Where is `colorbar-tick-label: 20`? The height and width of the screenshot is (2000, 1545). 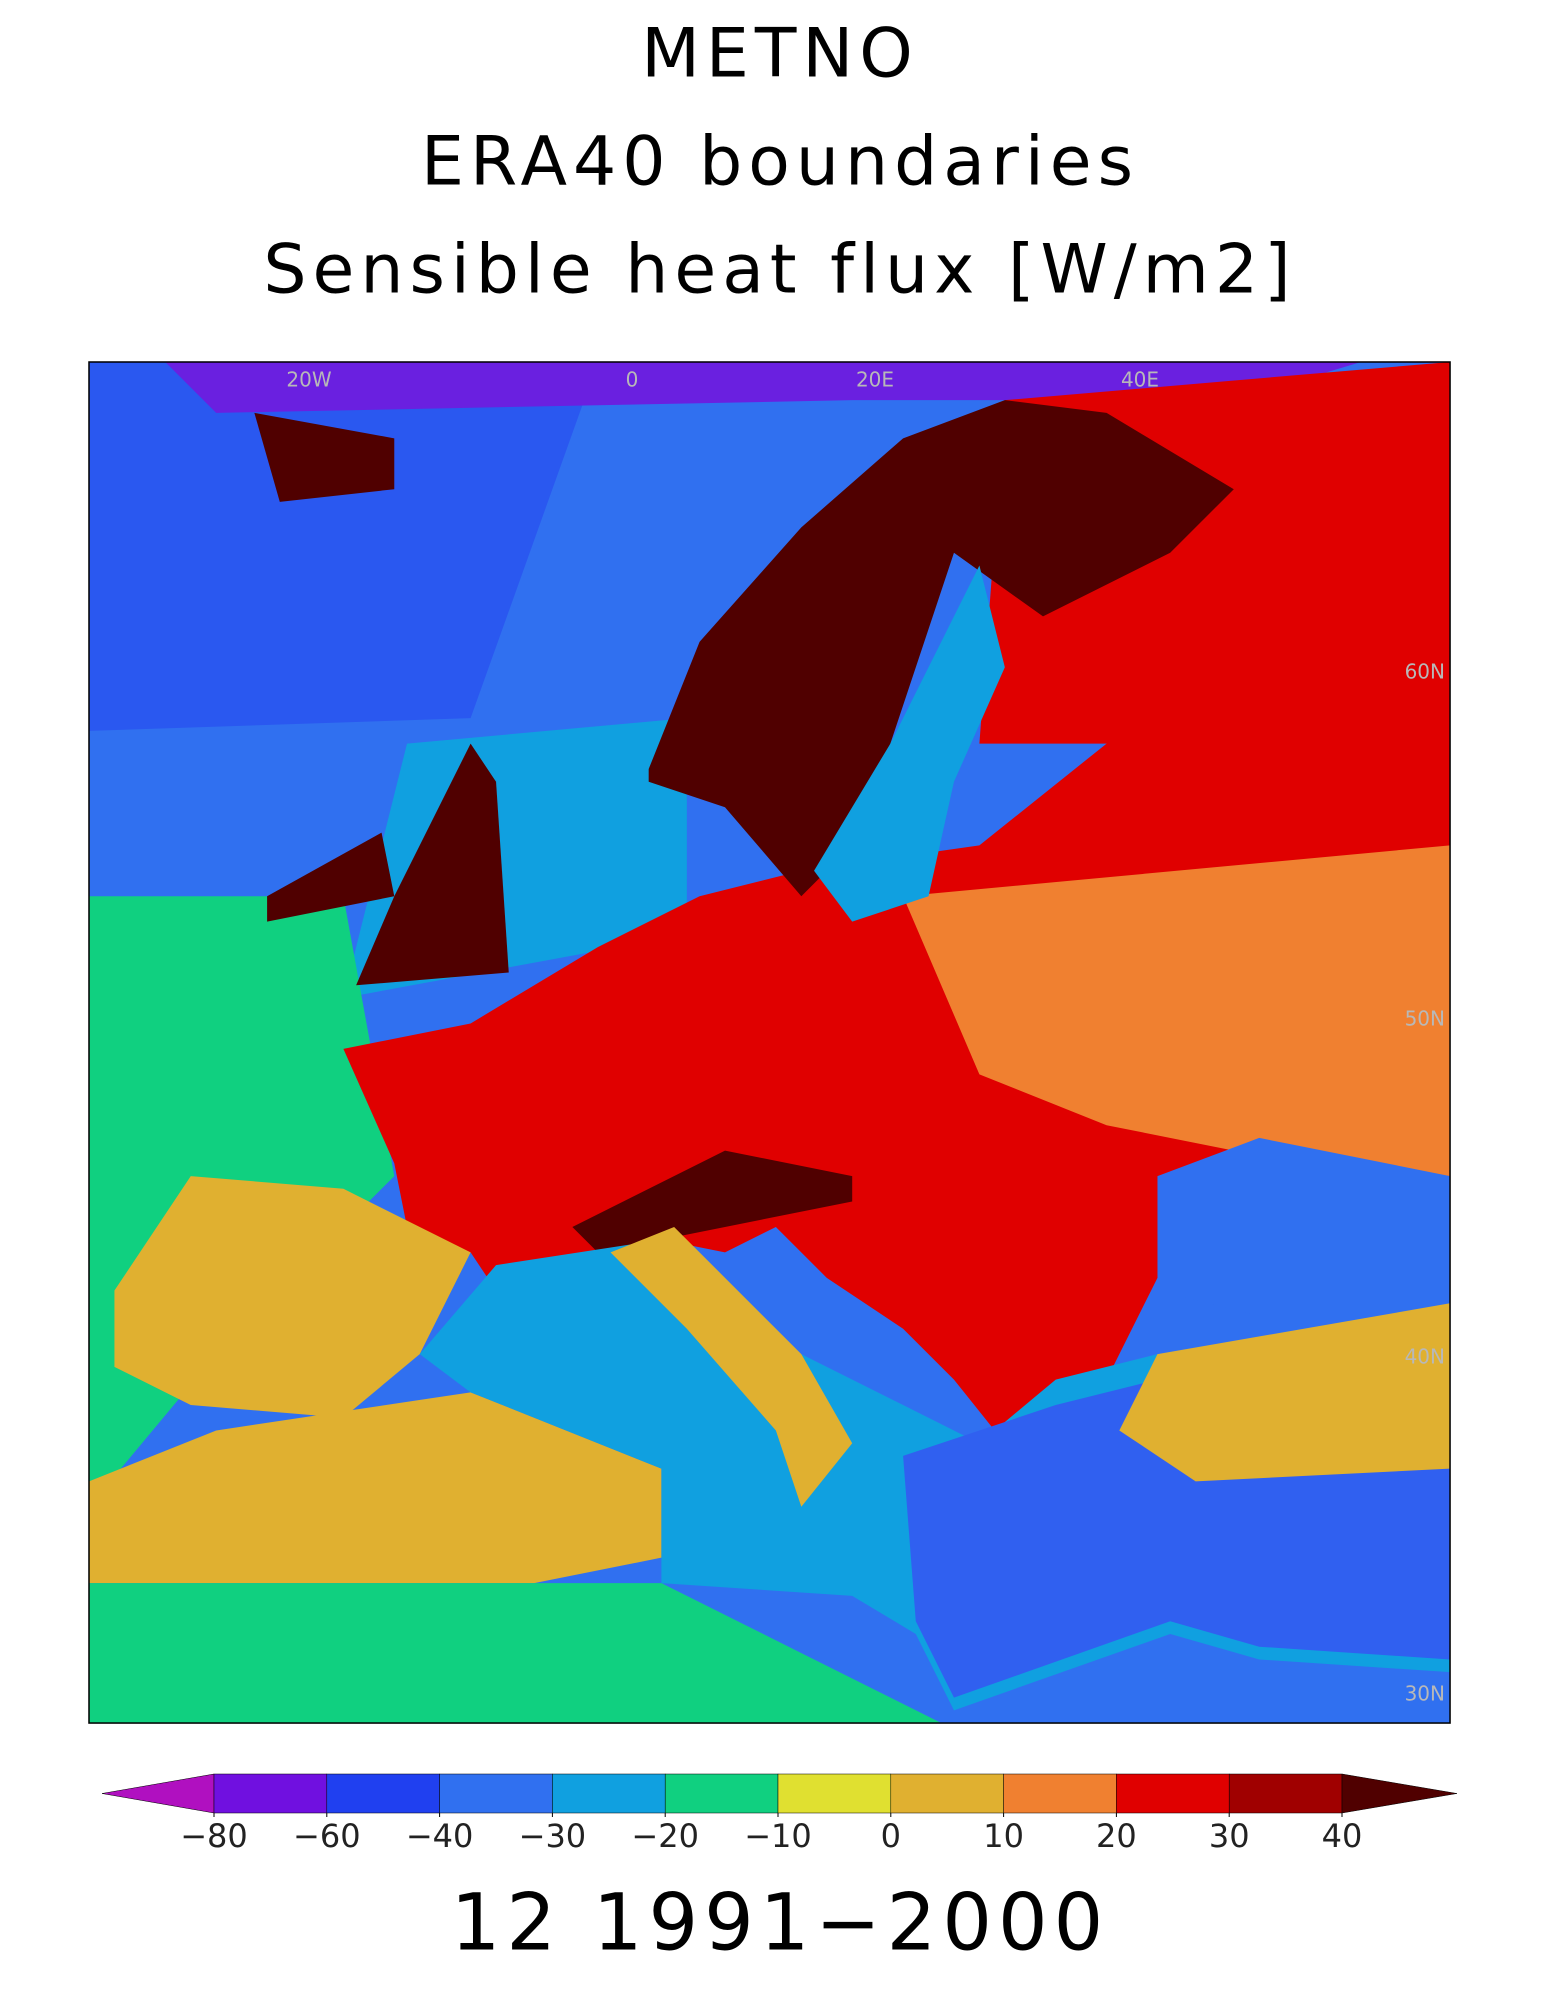
colorbar-tick-label: 20 is located at coordinates (1116, 1836).